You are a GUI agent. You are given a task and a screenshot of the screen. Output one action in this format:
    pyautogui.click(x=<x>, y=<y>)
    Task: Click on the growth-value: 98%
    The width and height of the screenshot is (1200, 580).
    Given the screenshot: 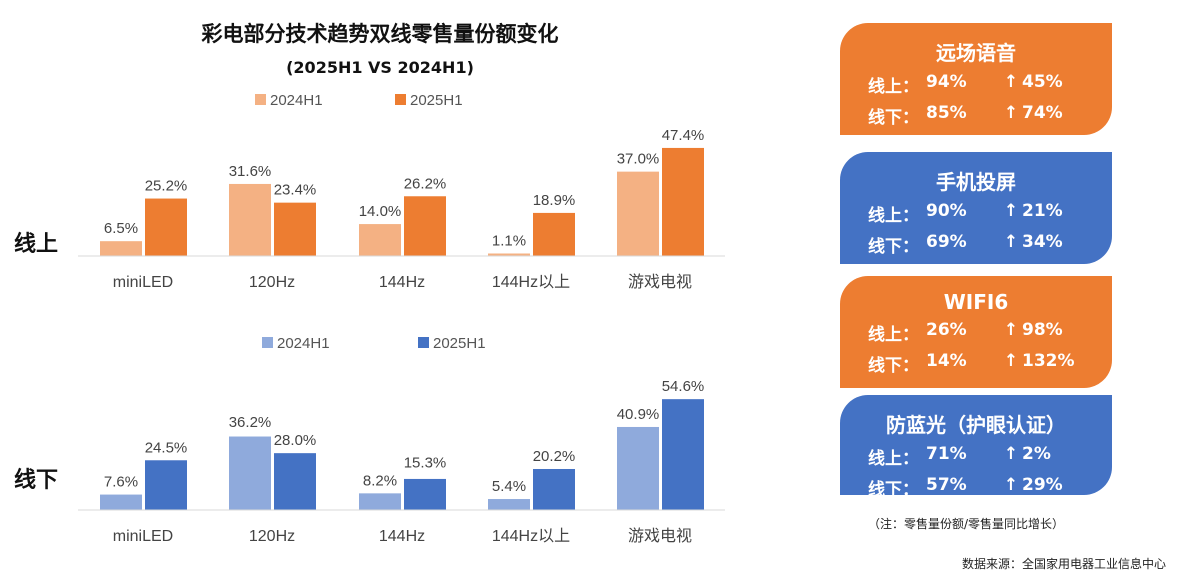 What is the action you would take?
    pyautogui.click(x=1042, y=330)
    